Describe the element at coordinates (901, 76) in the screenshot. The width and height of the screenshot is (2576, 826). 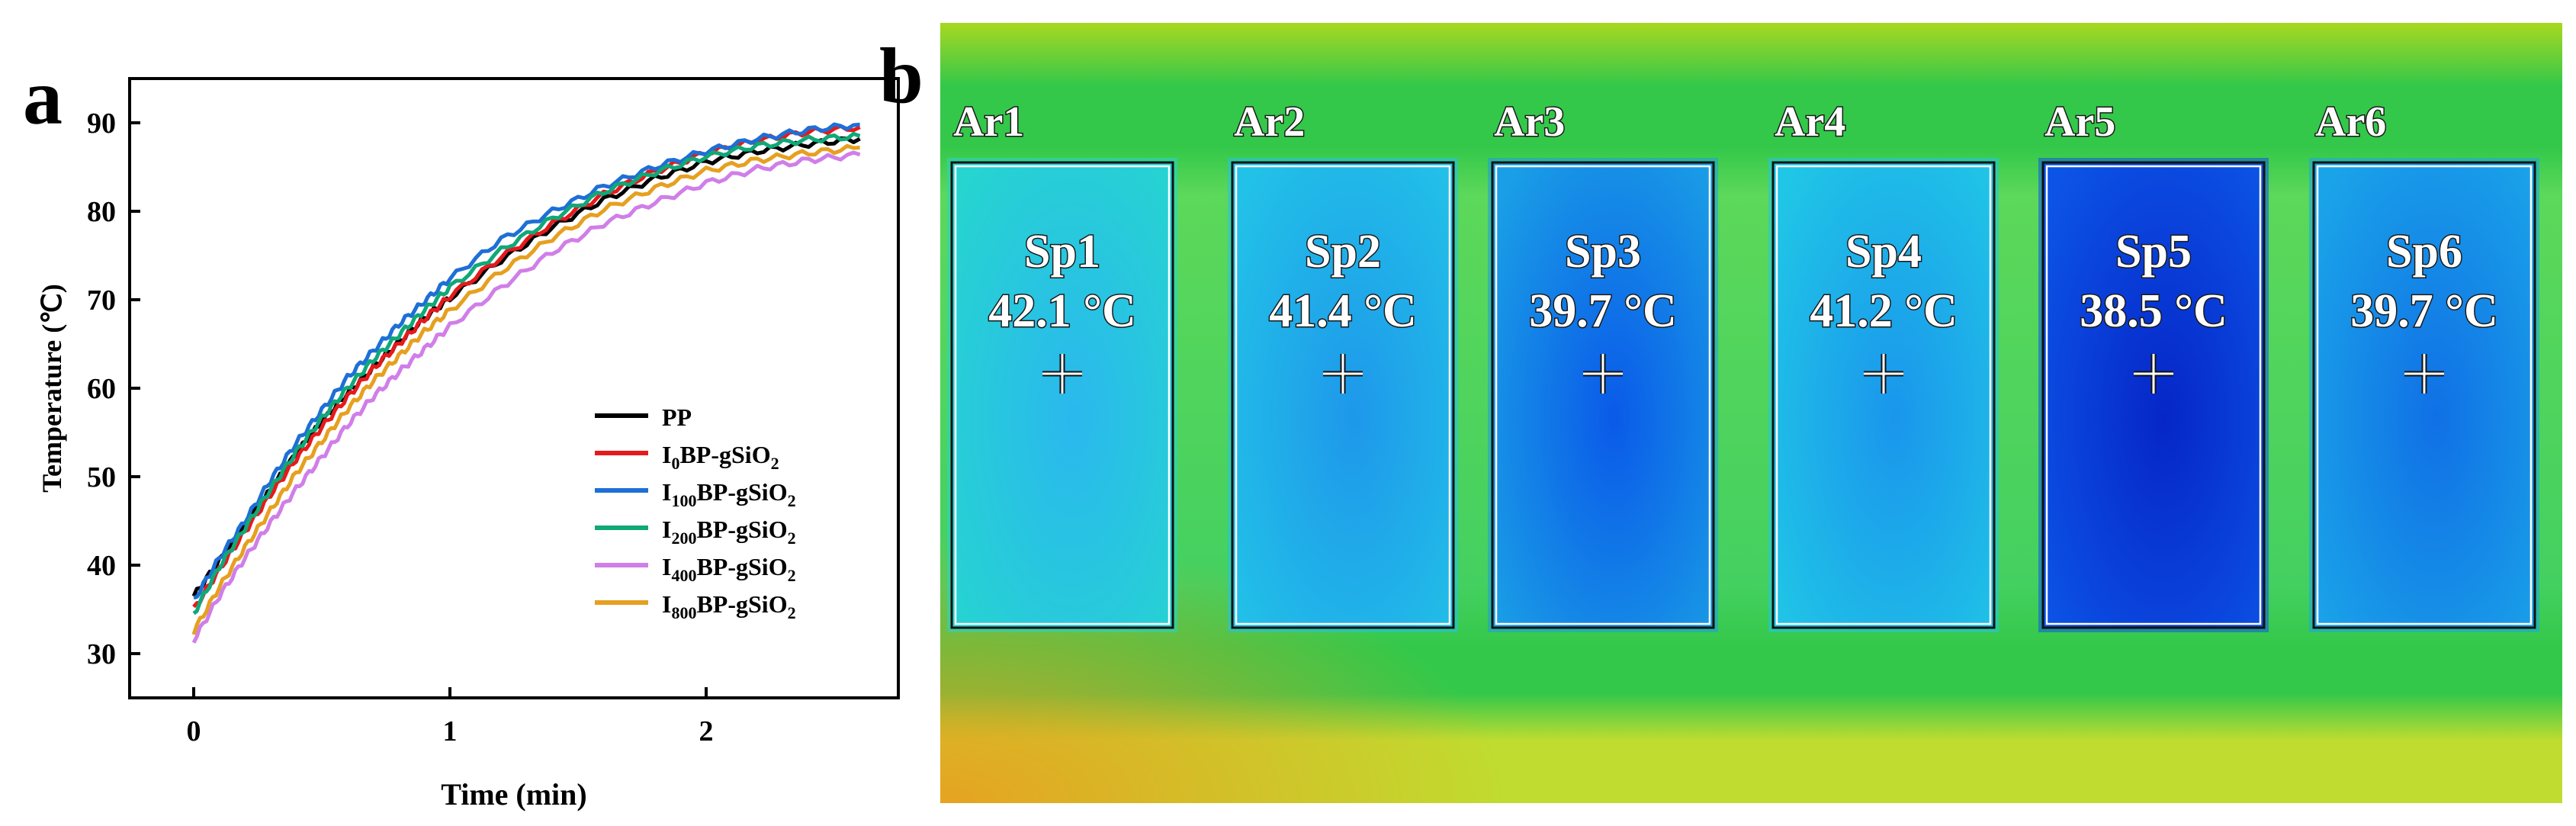
I see `panel-label-b: b` at that location.